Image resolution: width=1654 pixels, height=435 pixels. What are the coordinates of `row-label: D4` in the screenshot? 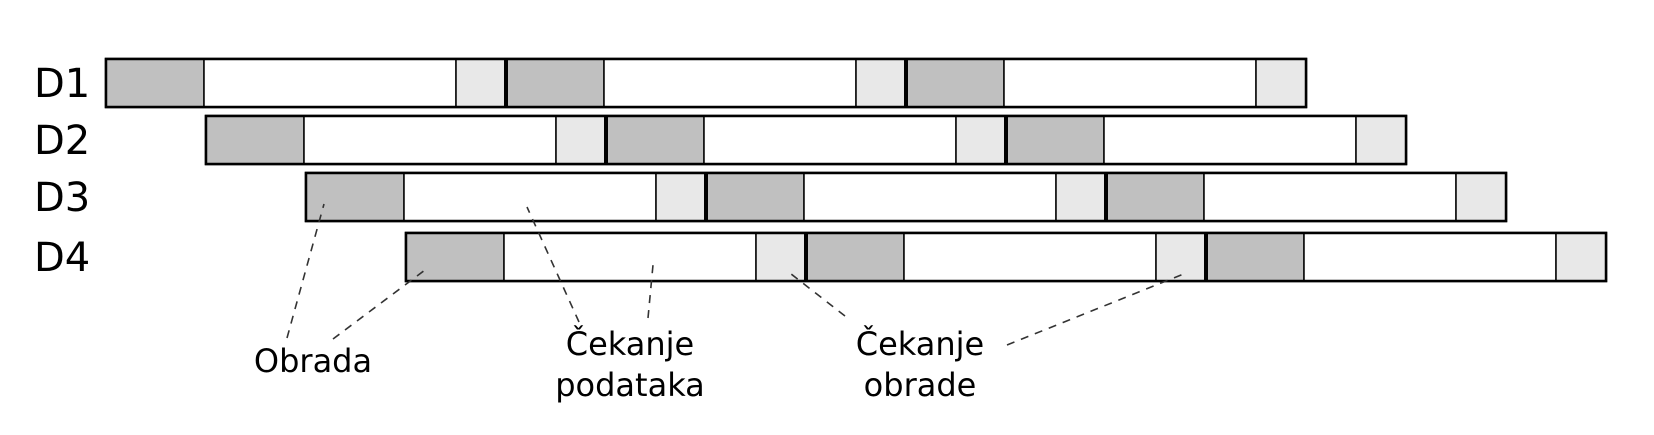 It's located at (62, 258).